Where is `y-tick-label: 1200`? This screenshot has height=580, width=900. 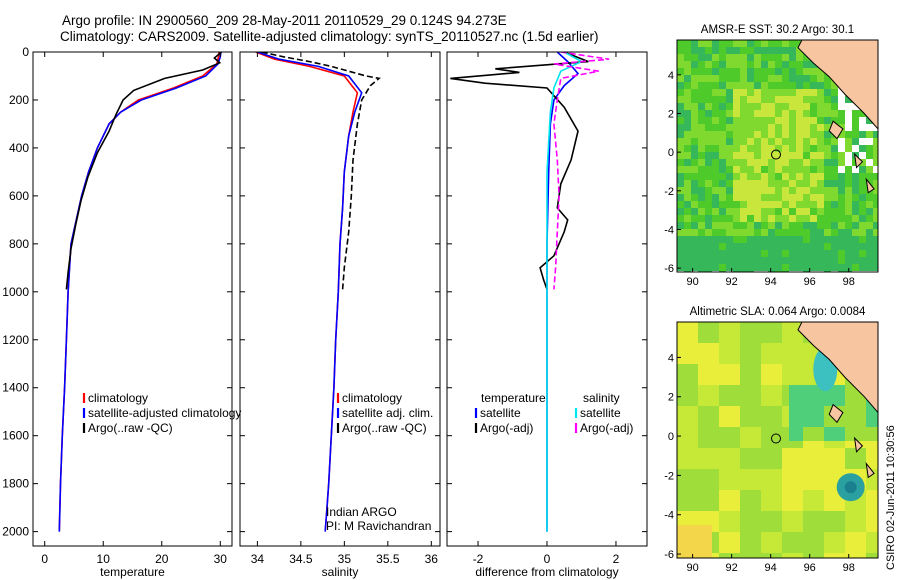 y-tick-label: 1200 is located at coordinates (15, 340).